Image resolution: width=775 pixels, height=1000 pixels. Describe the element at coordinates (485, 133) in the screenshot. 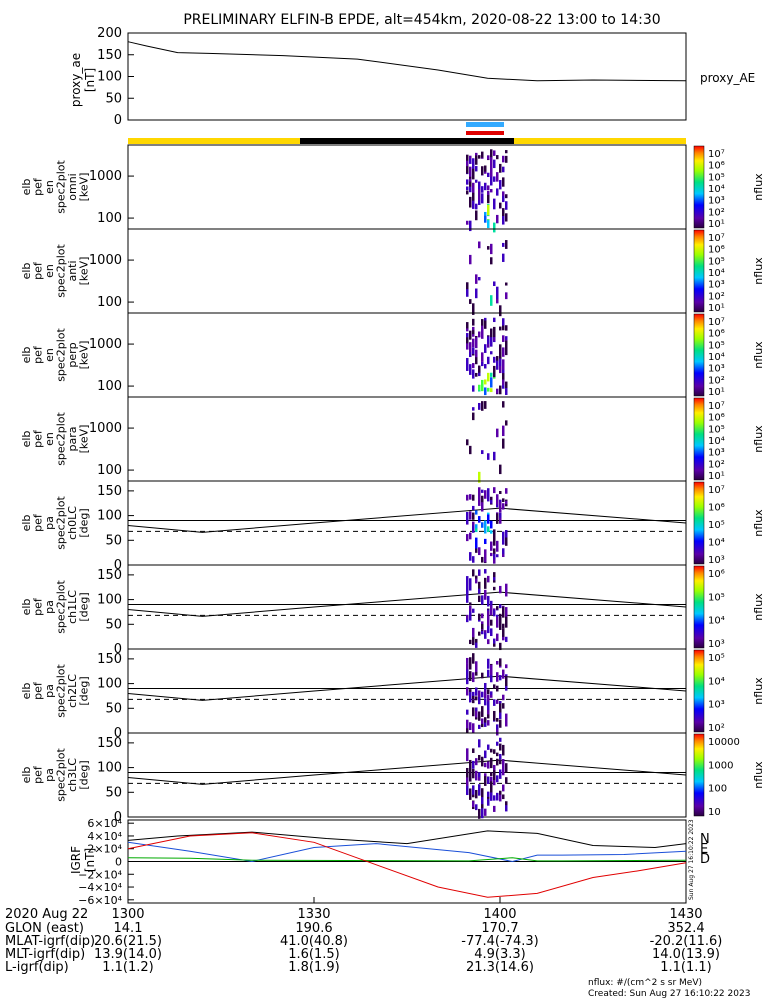

I see `science-zone-bar-red` at that location.